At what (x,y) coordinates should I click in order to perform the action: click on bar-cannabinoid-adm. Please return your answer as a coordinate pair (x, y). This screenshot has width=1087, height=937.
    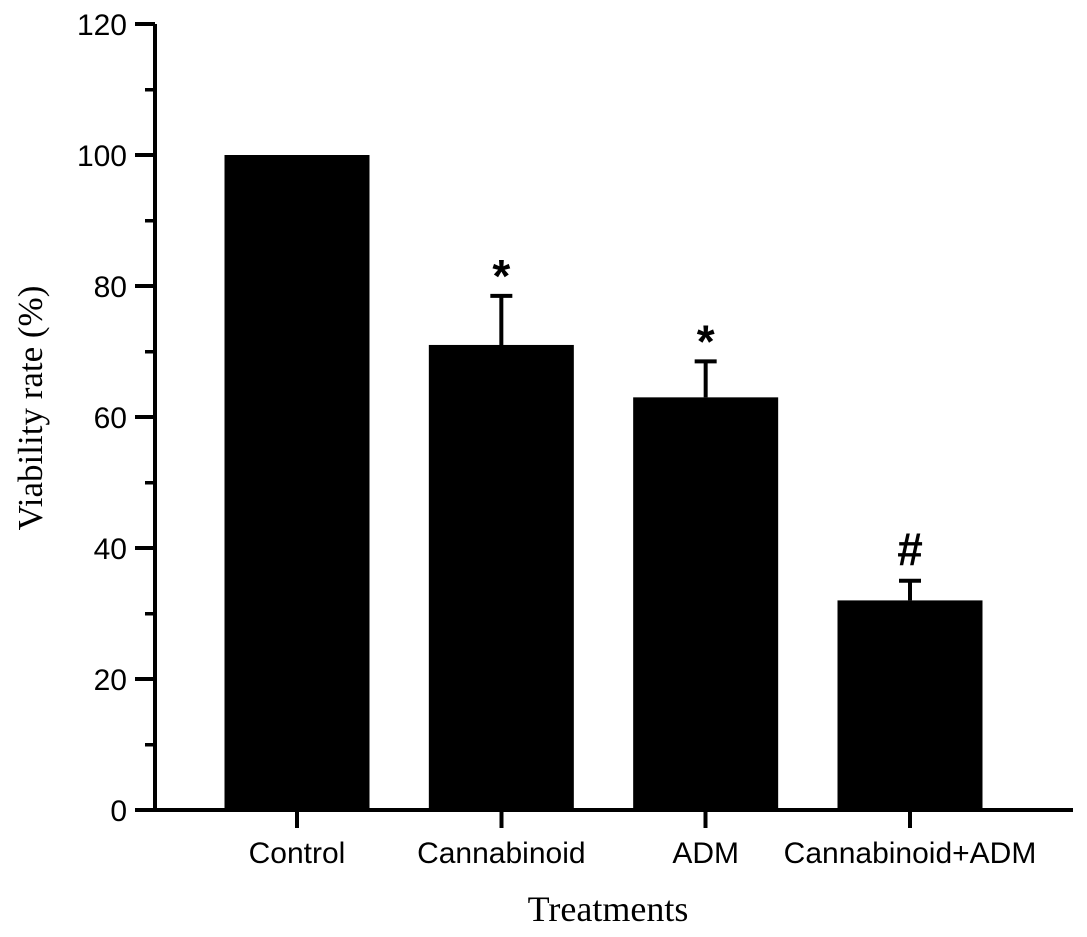
    Looking at the image, I should click on (910, 705).